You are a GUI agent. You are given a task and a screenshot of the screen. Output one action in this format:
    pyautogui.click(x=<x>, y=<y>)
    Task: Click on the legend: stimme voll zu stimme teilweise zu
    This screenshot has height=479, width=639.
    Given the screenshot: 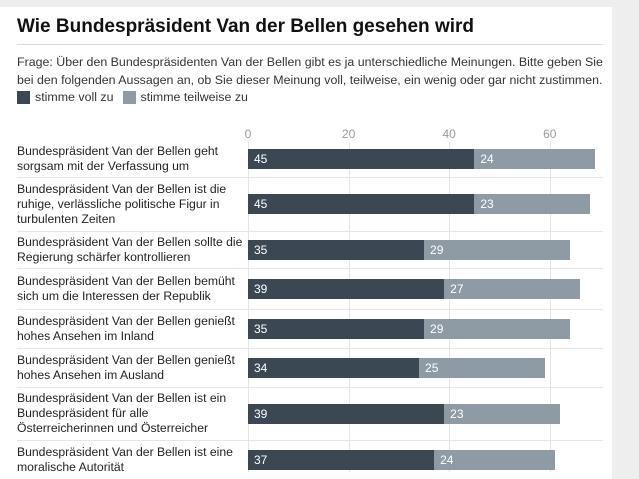 What is the action you would take?
    pyautogui.click(x=137, y=97)
    